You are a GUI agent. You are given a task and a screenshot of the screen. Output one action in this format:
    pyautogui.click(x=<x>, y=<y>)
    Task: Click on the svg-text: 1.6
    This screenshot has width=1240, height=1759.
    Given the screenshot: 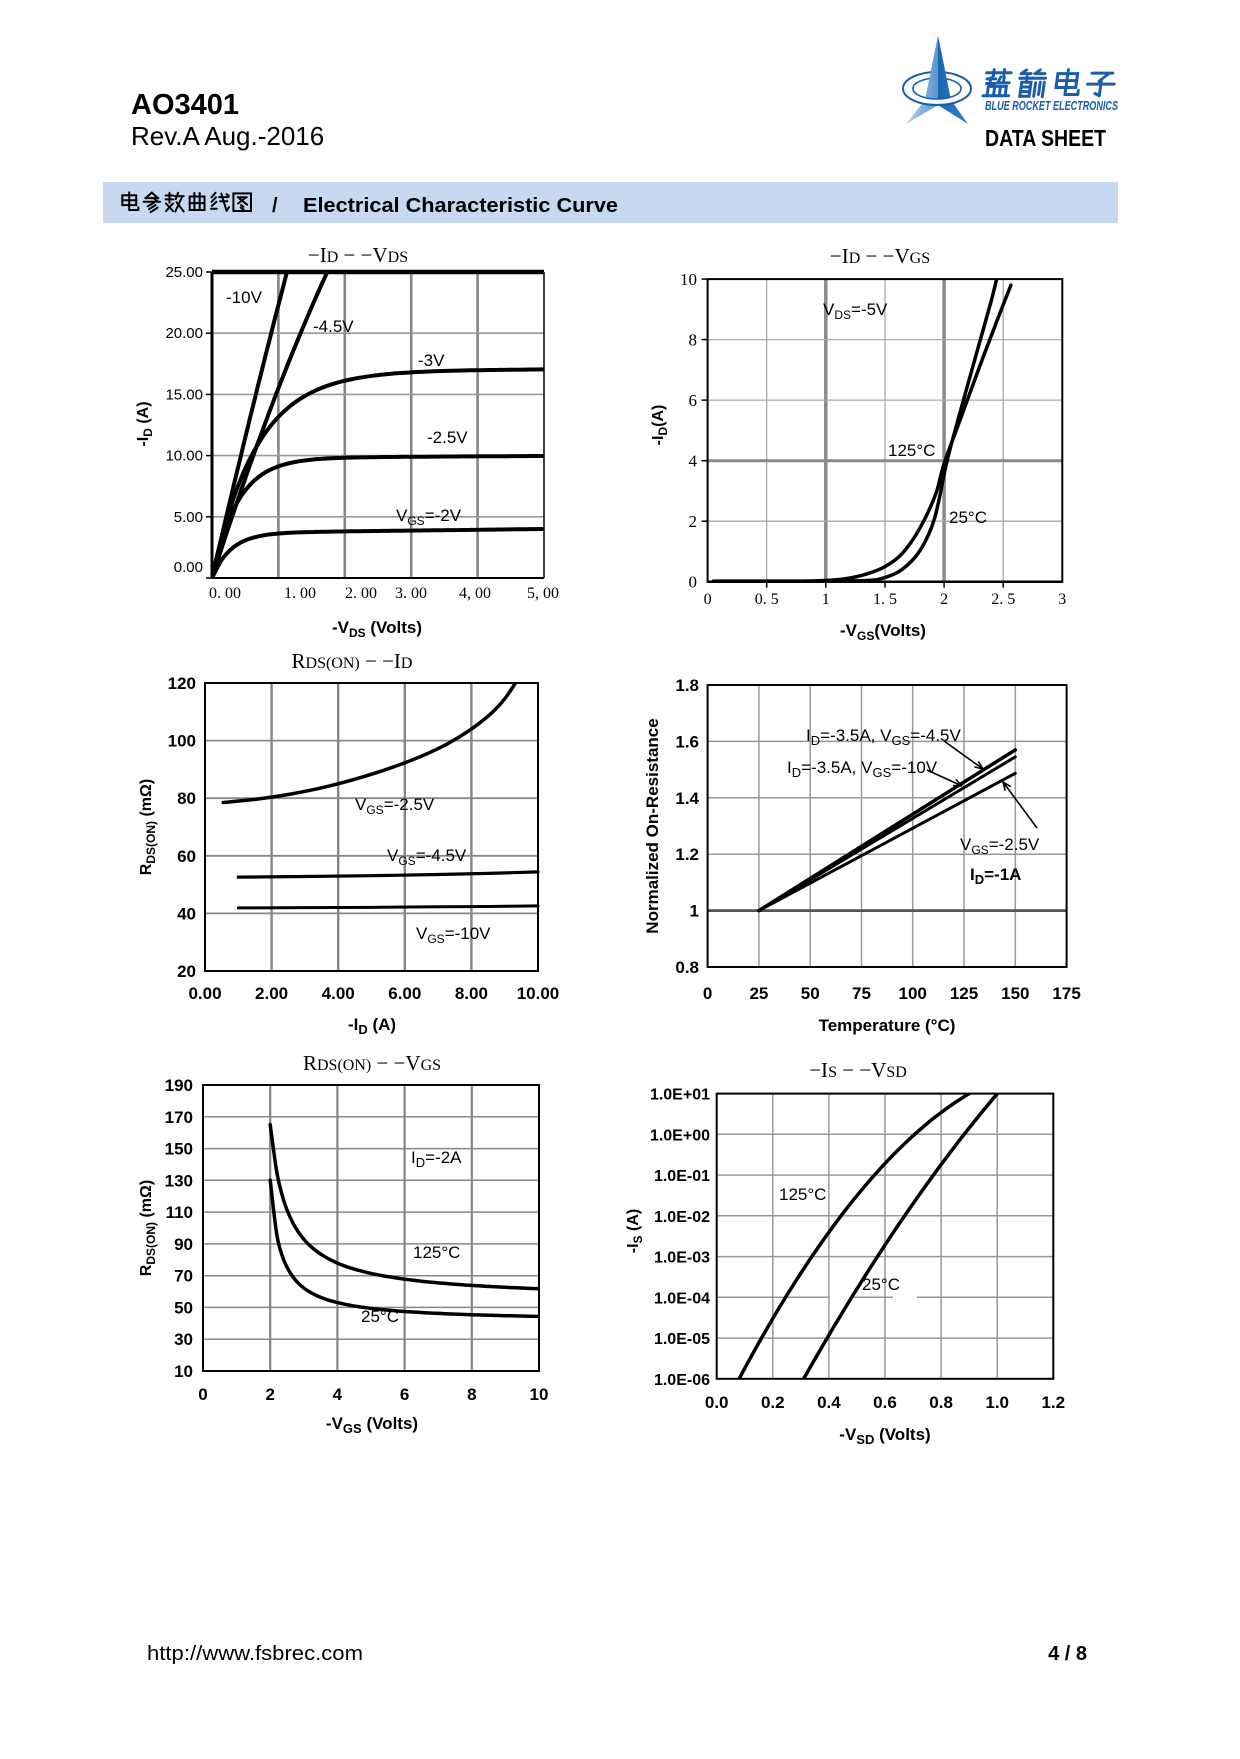 What is the action you would take?
    pyautogui.click(x=687, y=741)
    